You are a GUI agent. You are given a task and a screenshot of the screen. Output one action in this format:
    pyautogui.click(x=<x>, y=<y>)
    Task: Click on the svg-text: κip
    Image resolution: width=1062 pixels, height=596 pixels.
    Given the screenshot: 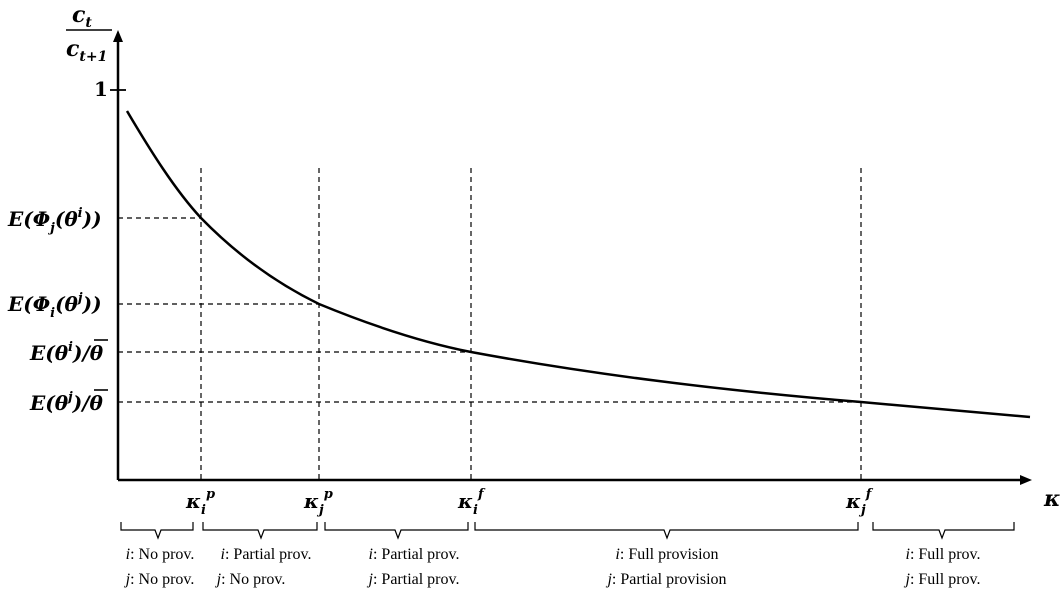 What is the action you would take?
    pyautogui.click(x=200, y=502)
    